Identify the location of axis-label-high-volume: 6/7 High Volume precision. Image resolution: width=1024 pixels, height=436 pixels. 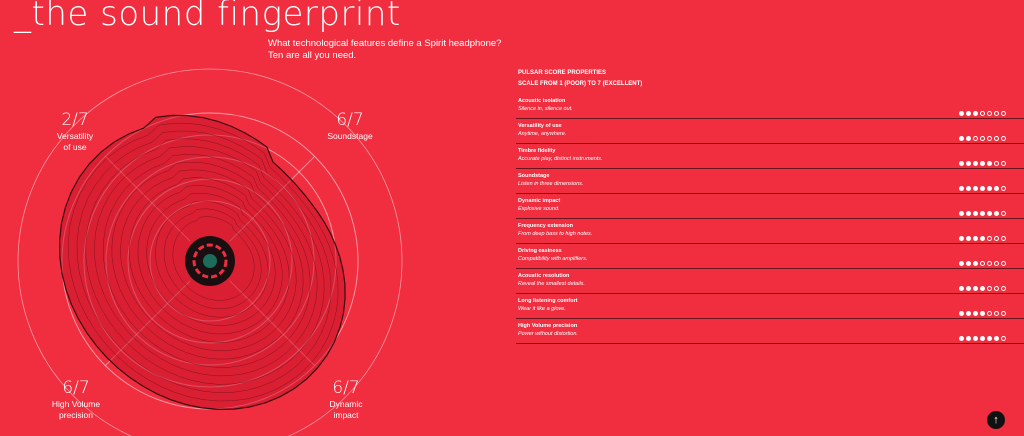
(76, 399).